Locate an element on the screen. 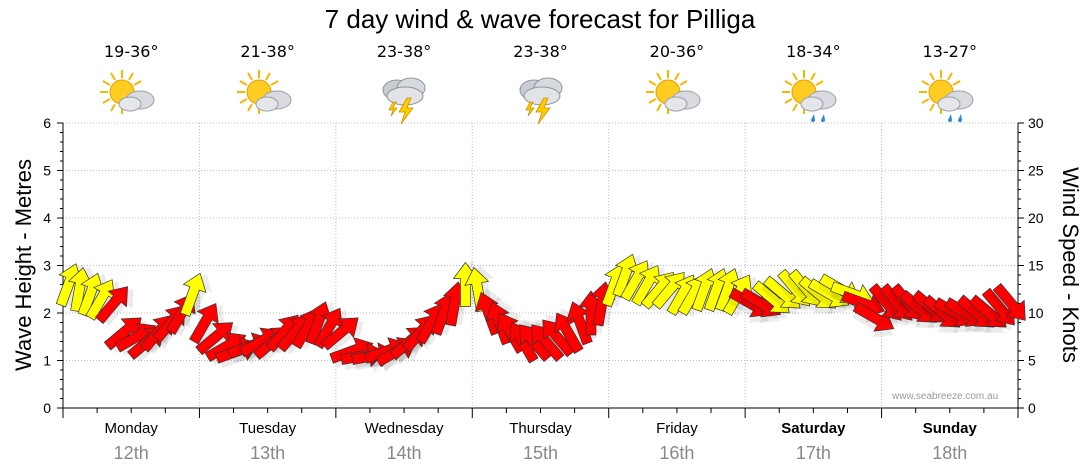 The width and height of the screenshot is (1080, 475). y-tick-label-left: 2 is located at coordinates (47, 313).